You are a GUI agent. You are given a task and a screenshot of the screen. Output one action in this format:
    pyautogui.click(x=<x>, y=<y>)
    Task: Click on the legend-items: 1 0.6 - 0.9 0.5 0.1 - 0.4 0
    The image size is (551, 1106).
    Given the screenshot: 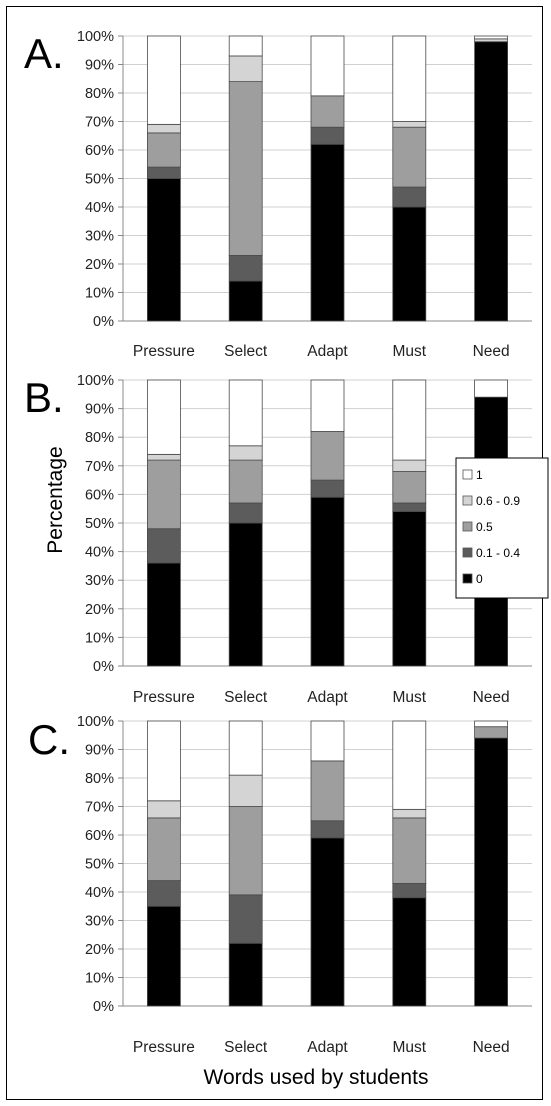 What is the action you would take?
    pyautogui.click(x=491, y=527)
    